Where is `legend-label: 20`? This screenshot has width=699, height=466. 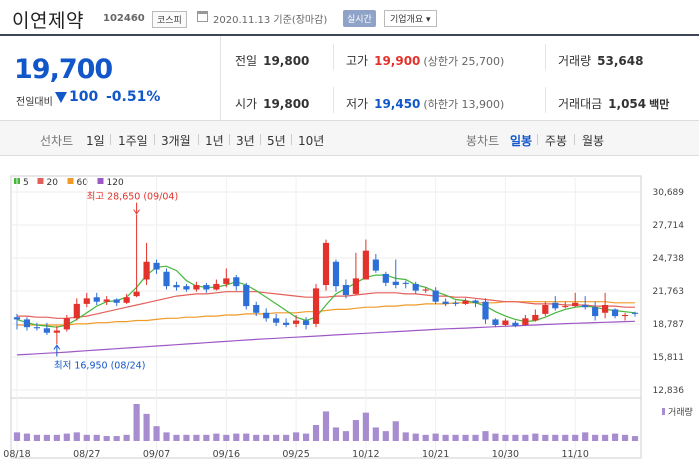
legend-label: 20 is located at coordinates (53, 183).